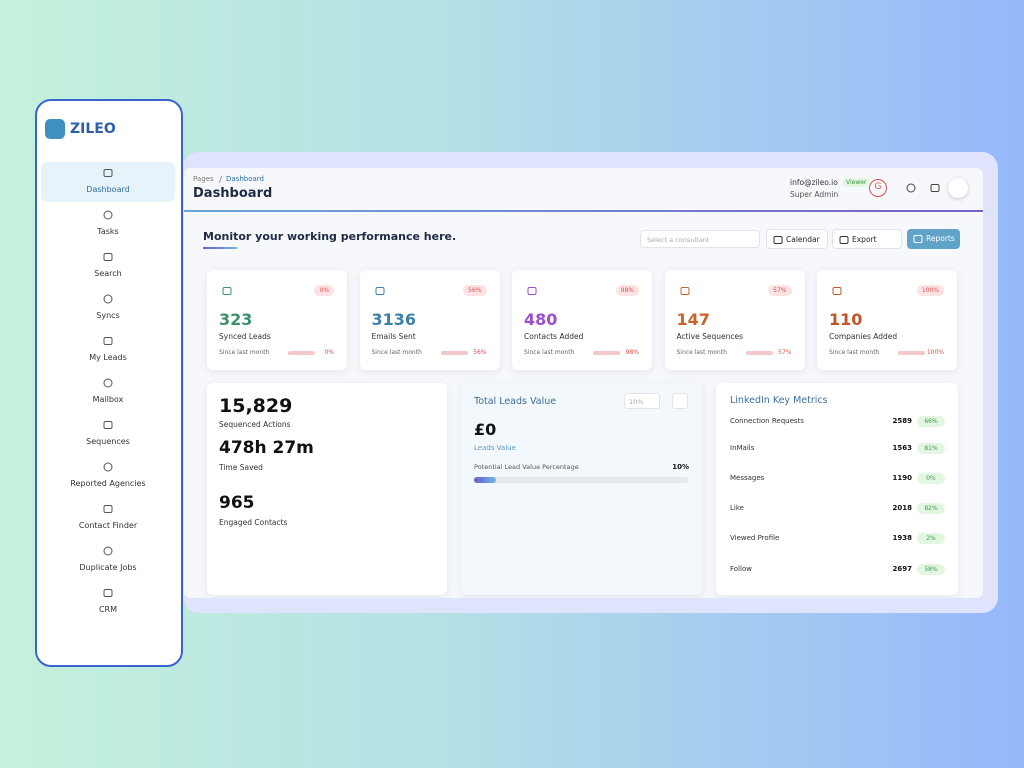 The image size is (1024, 768). Describe the element at coordinates (108, 560) in the screenshot. I see `nav-item: Duplicate Jobs` at that location.